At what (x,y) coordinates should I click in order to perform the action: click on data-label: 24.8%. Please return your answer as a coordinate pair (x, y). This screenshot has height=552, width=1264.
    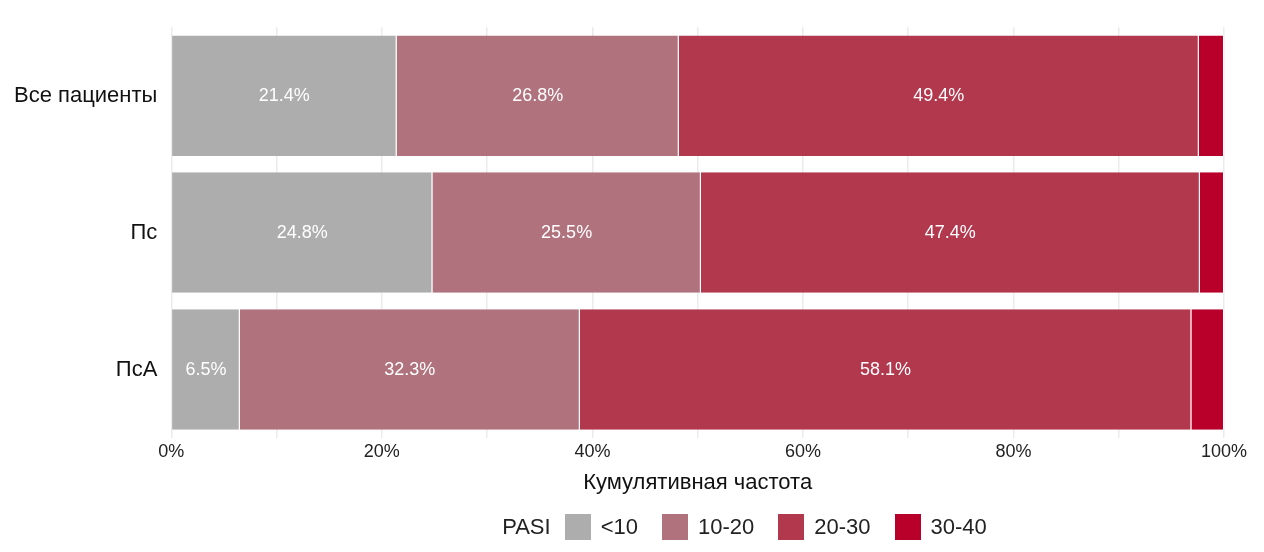
    Looking at the image, I should click on (302, 231).